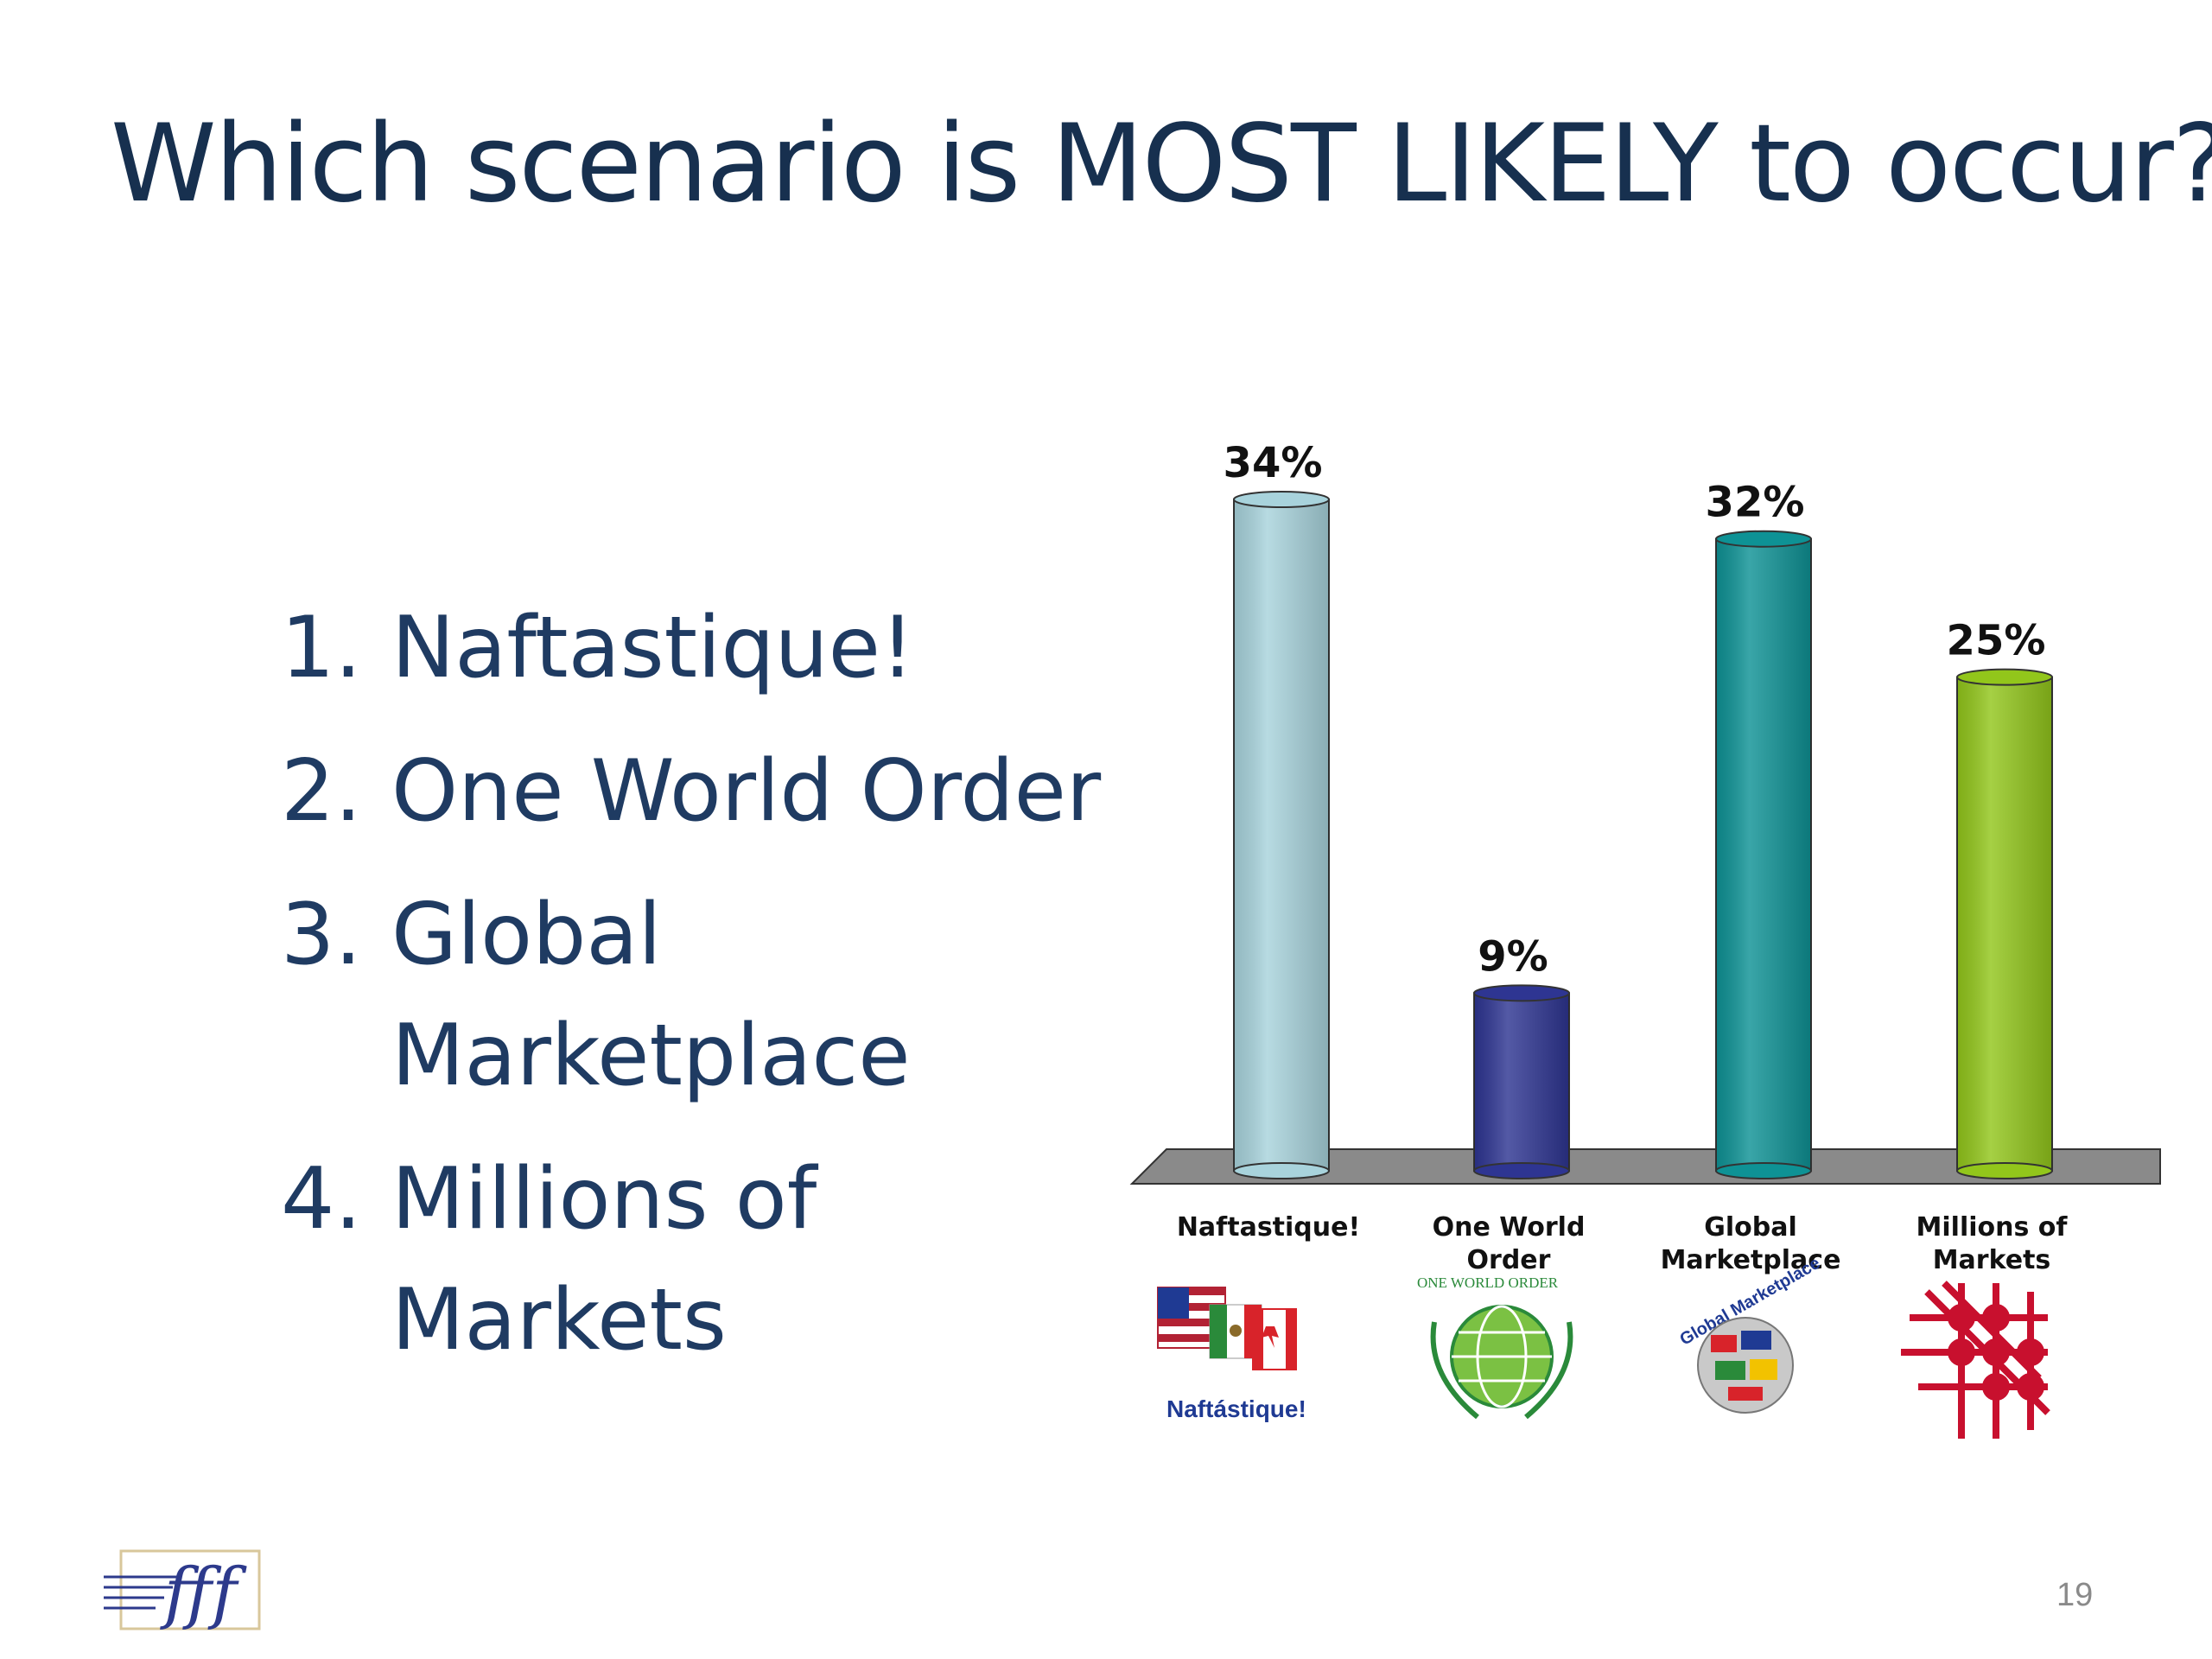 This screenshot has width=2212, height=1659. Describe the element at coordinates (1645, 1166) in the screenshot. I see `chart-floor` at that location.